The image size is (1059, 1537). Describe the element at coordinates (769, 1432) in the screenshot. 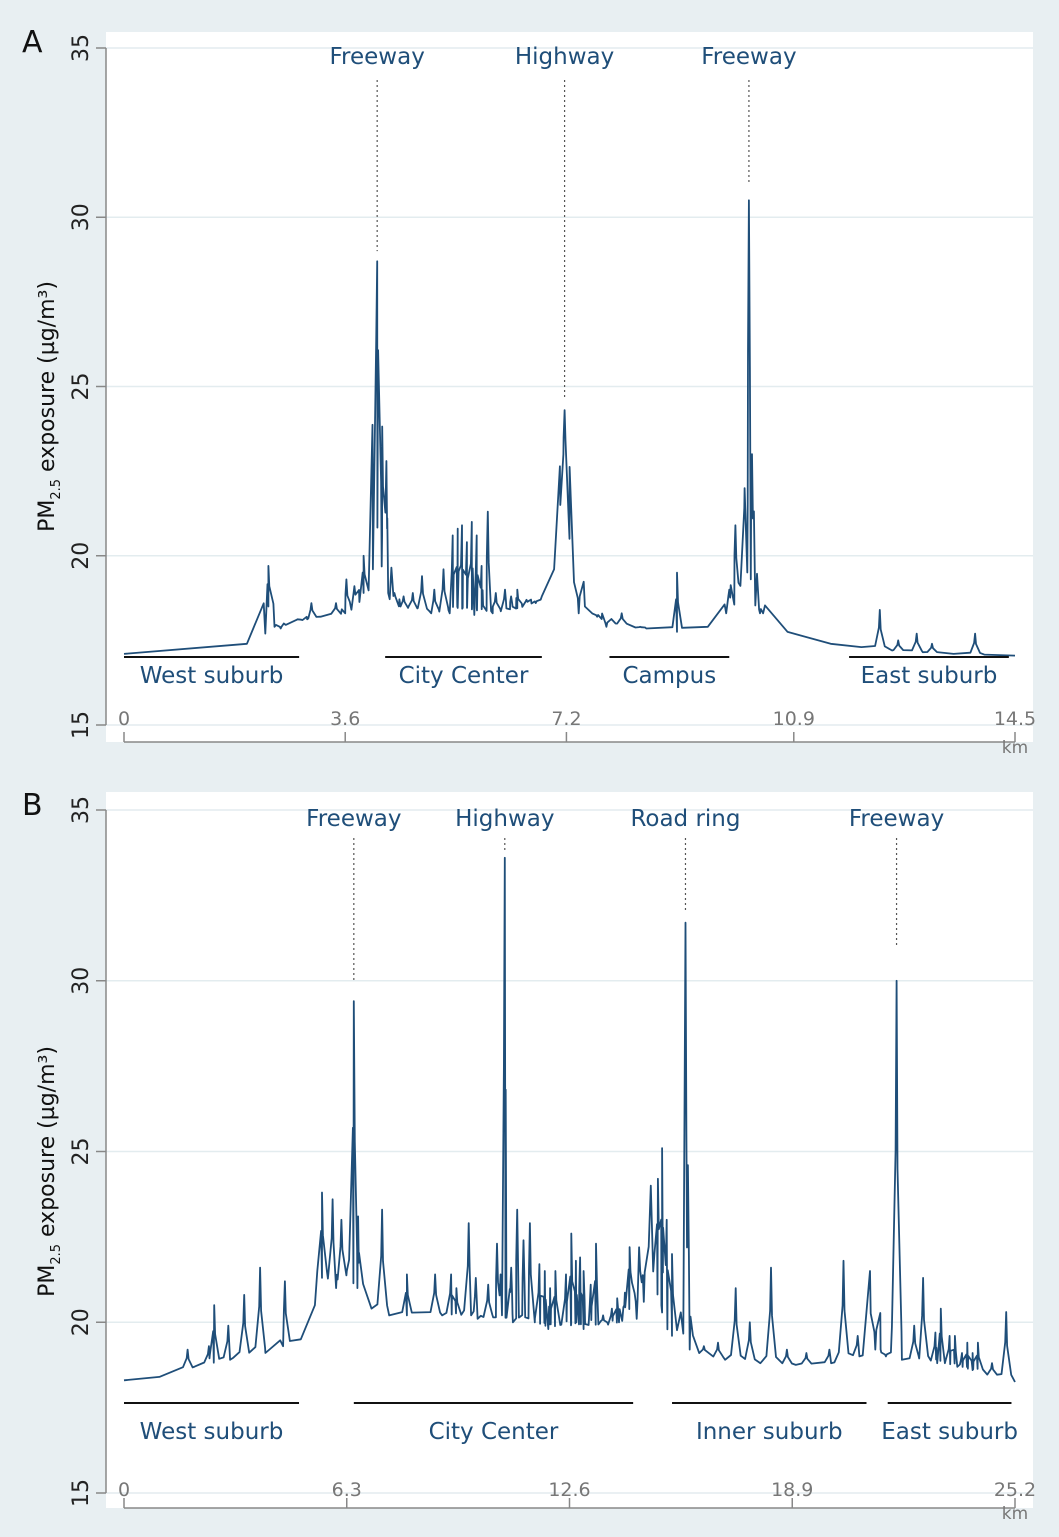

I see `zone-label: Inner suburb` at that location.